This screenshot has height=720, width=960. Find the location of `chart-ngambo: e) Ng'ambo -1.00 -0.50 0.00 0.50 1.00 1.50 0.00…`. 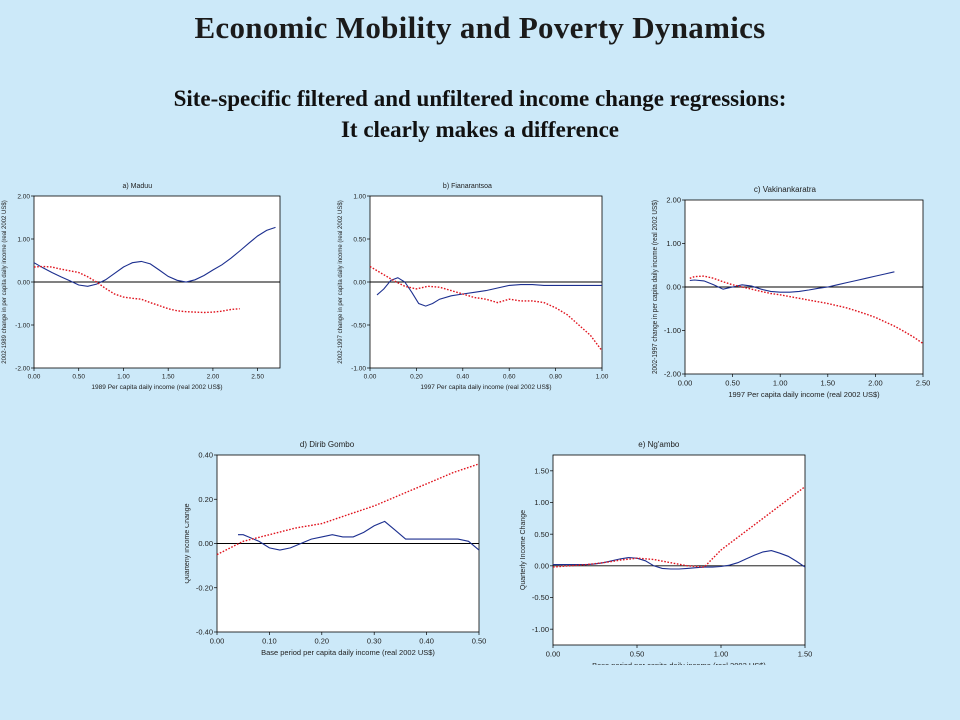

chart-ngambo: e) Ng'ambo -1.00 -0.50 0.00 0.50 1.00 1.50 0.00… is located at coordinates (666, 552).